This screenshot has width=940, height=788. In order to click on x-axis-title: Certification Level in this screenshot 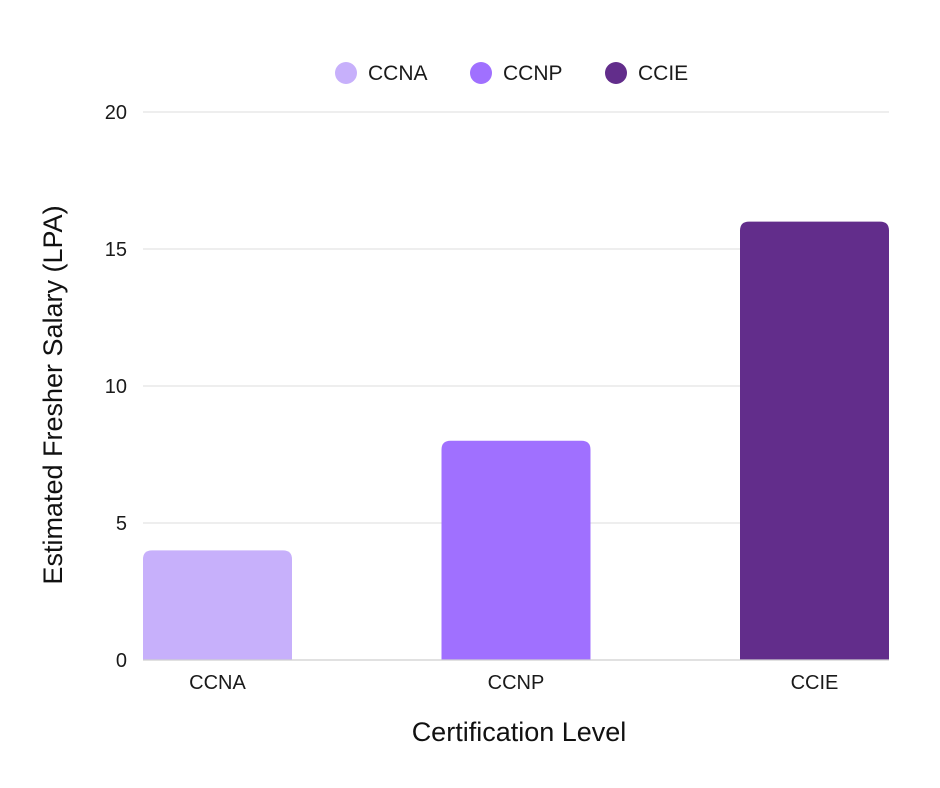, I will do `click(519, 732)`.